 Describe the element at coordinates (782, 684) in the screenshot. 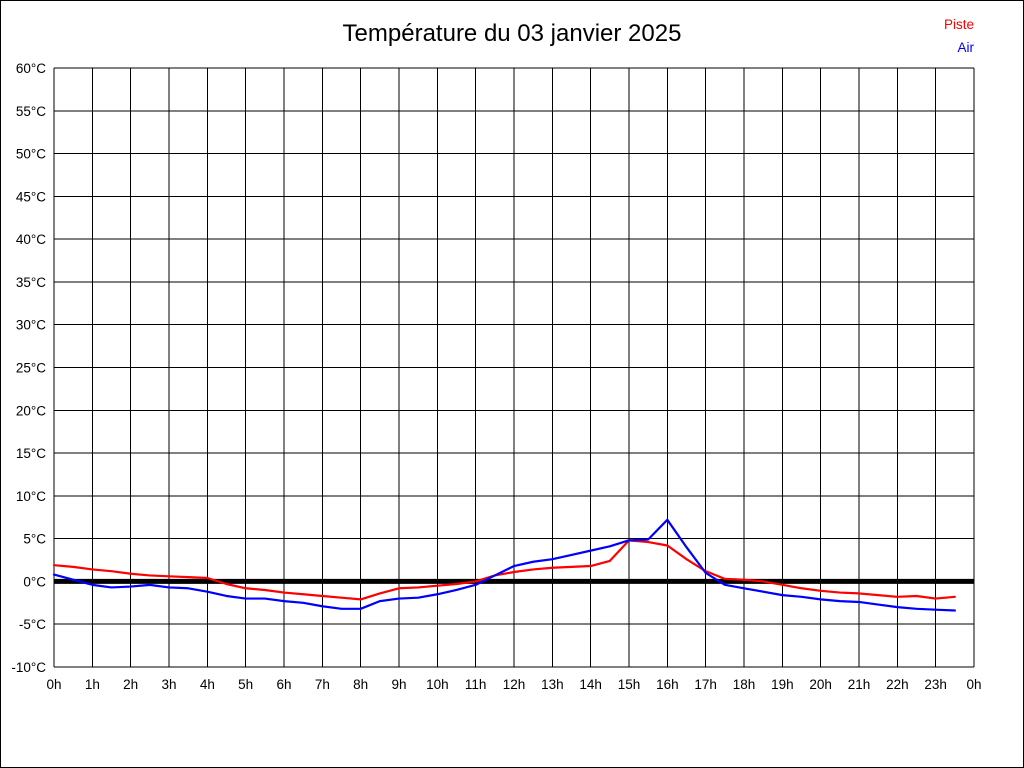

I see `x-axis-tick-label: 19h` at that location.